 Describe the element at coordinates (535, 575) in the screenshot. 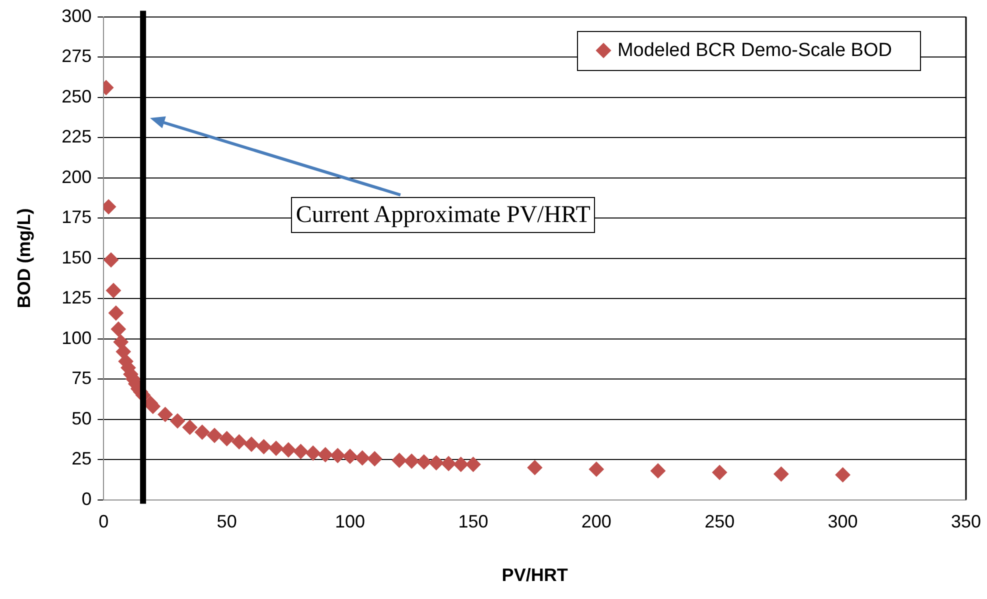

I see `x-axis-title: PV/HRT` at that location.